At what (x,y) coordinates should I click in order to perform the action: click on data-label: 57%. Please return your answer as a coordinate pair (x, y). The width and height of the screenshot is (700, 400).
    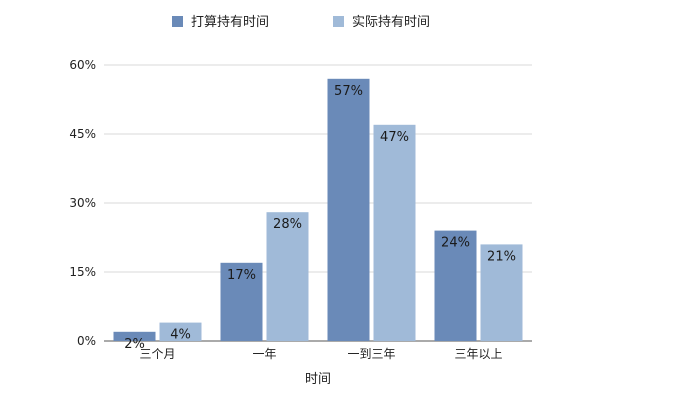
    Looking at the image, I should click on (348, 91).